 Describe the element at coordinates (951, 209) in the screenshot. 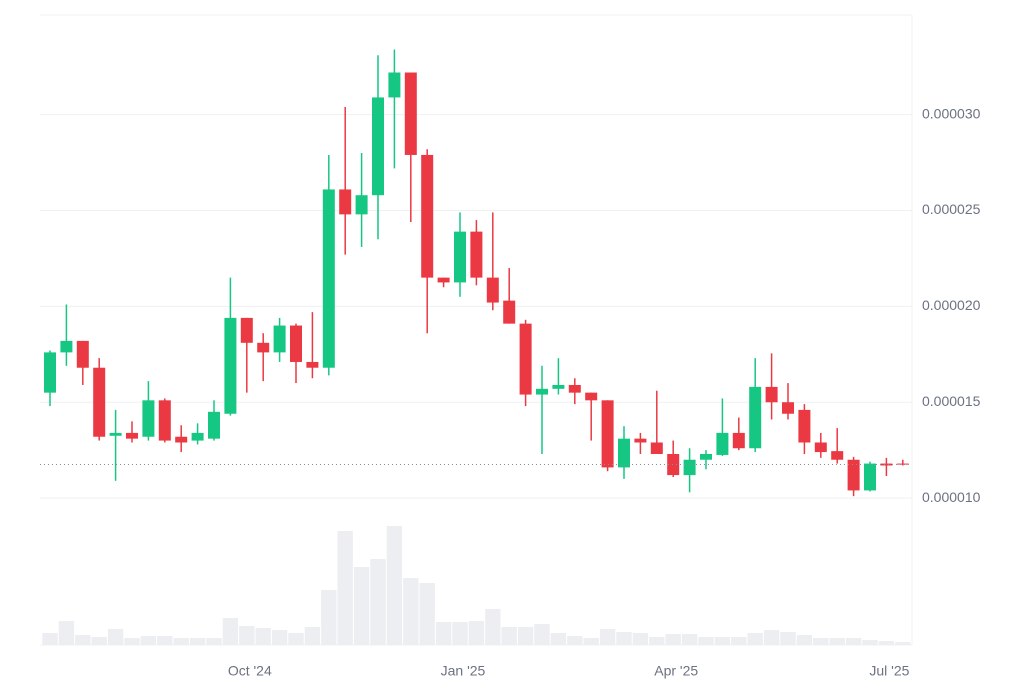

I see `y-tick-label: 0.000025` at that location.